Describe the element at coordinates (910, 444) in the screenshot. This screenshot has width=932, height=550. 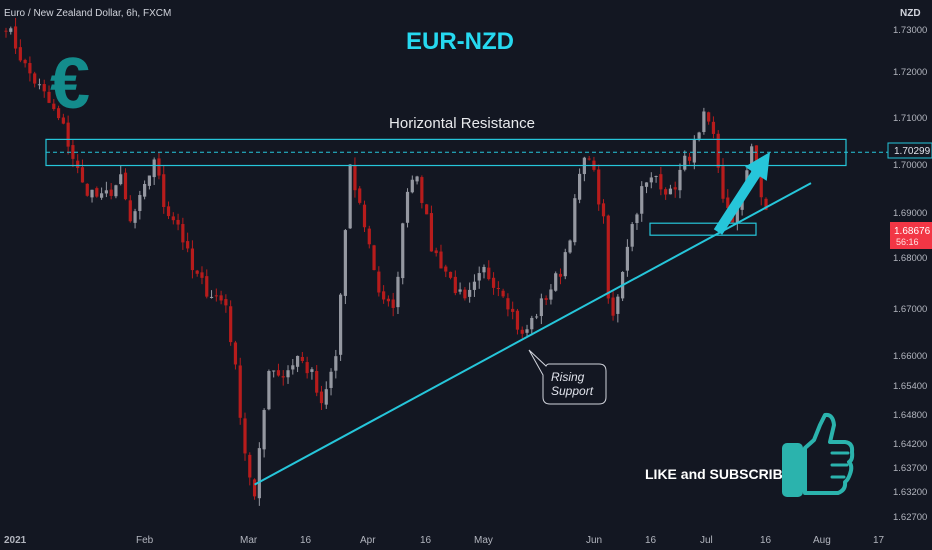
I see `price-tick-label: 1.64200` at that location.